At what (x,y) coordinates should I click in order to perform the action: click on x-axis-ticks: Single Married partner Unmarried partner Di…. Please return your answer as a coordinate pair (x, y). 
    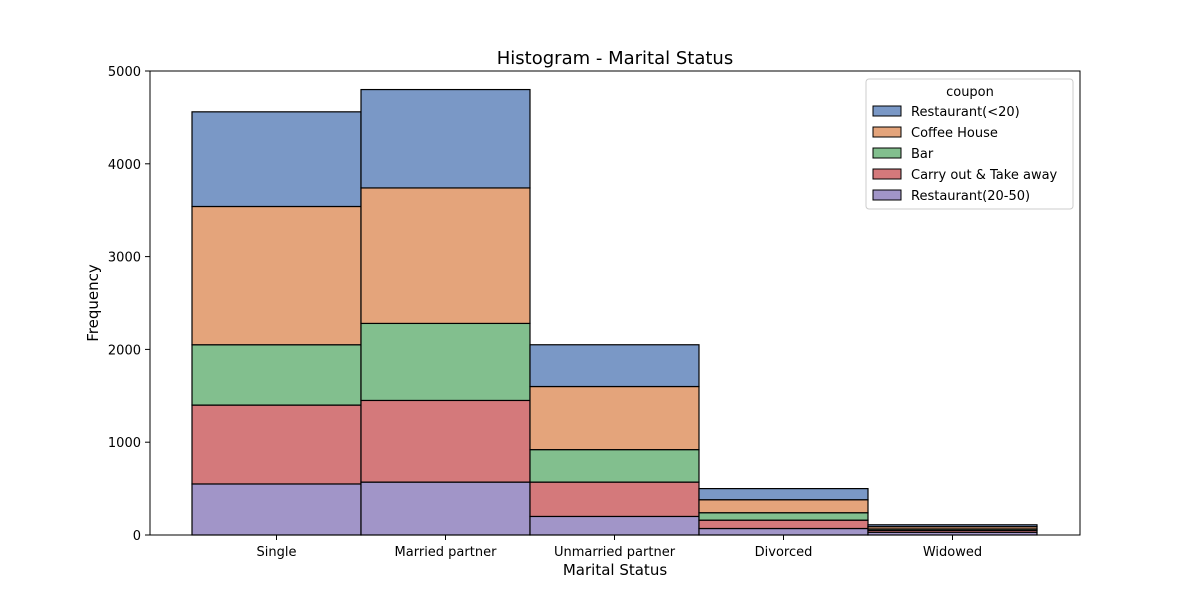
    Looking at the image, I should click on (619, 547).